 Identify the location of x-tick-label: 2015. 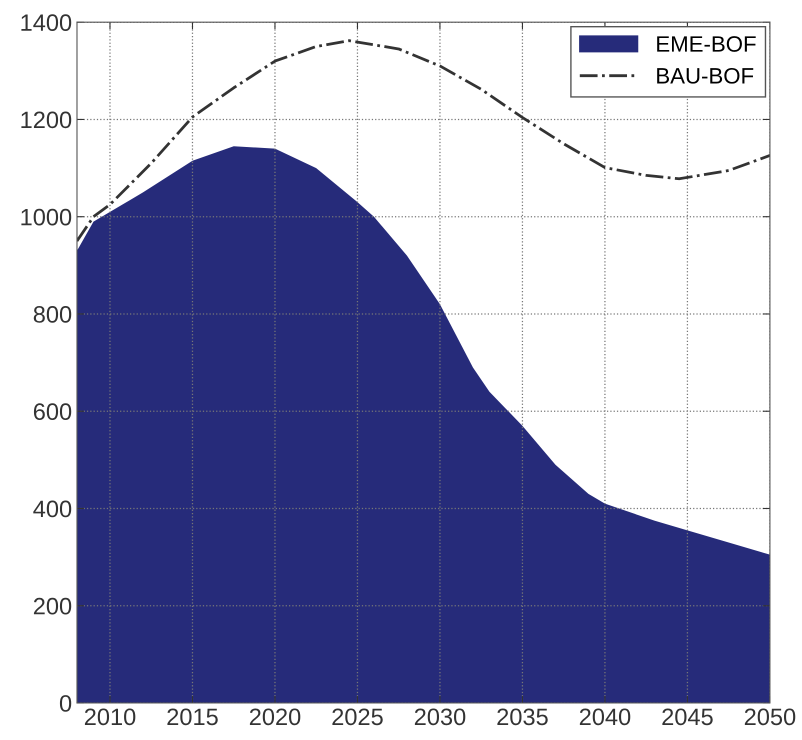
(192, 717).